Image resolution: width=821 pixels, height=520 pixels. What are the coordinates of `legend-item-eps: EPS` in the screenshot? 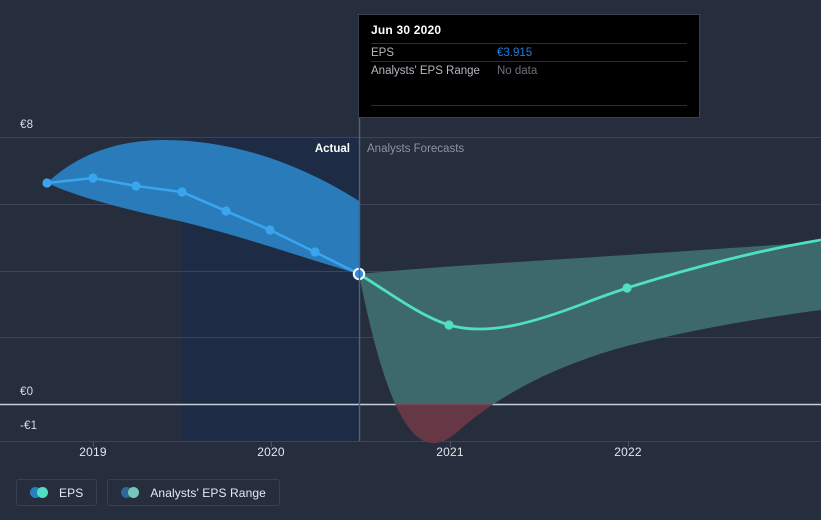 It's located at (57, 492).